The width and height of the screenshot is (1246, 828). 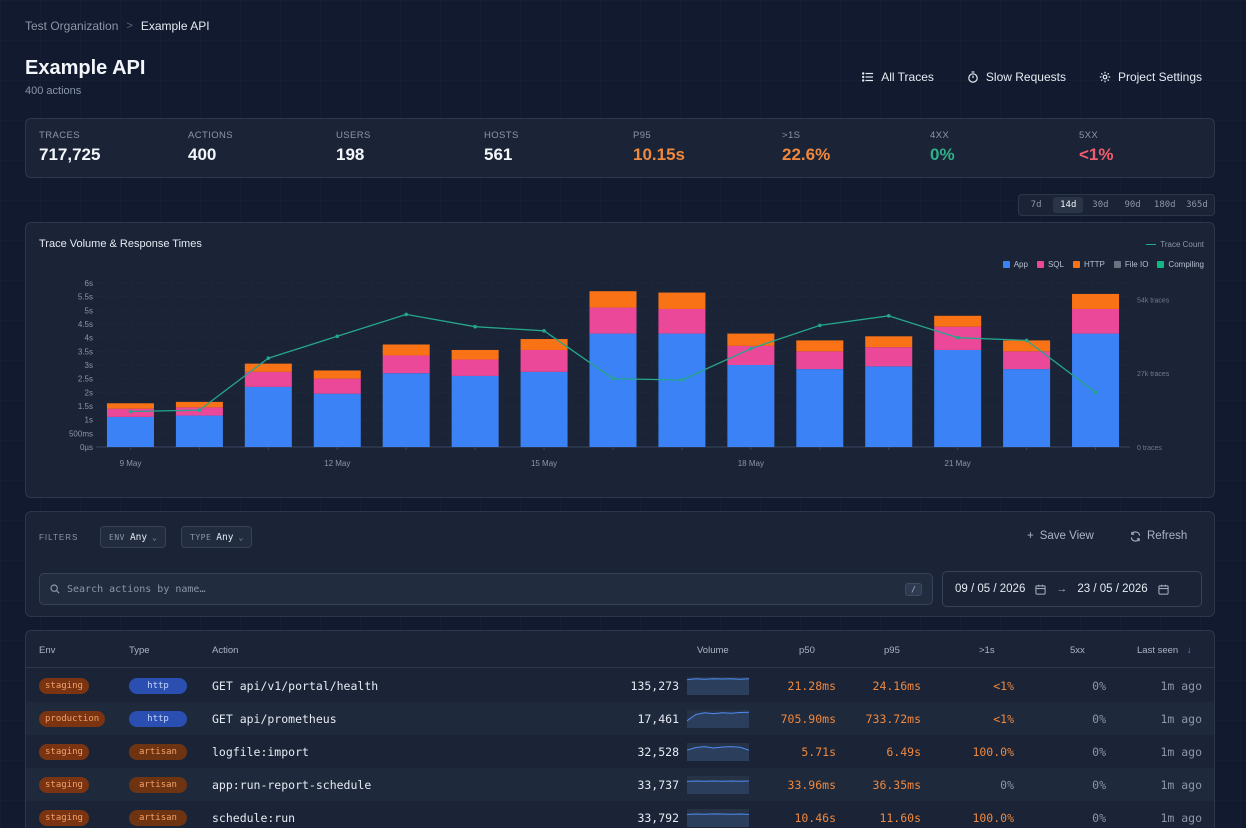 I want to click on range-365d-button: 365d, so click(x=1197, y=205).